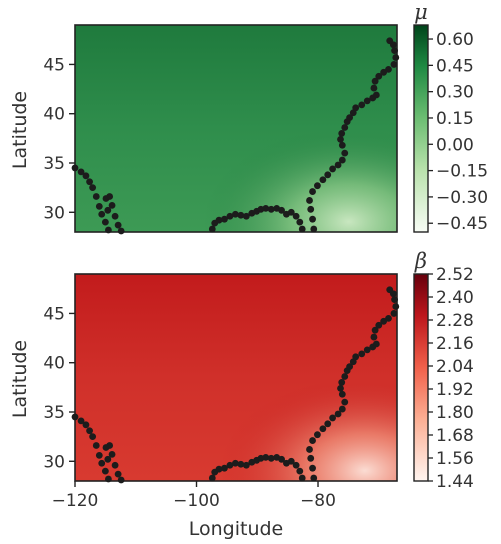  Describe the element at coordinates (54, 115) in the screenshot. I see `y-tick-label: 40` at that location.